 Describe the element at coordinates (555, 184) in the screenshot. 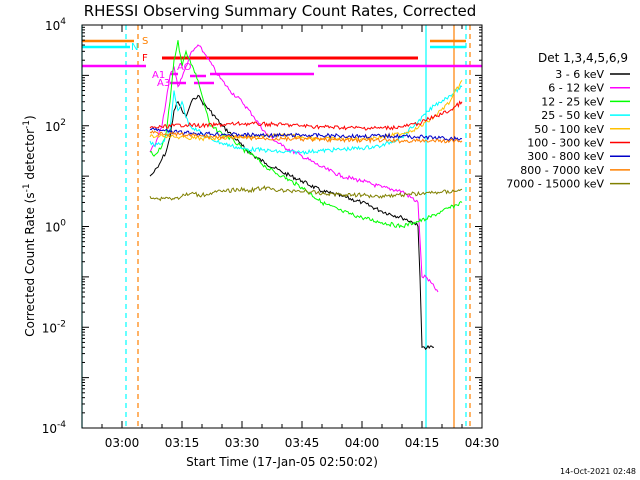

I see `legend-label-8: 7000 - 15000 keV` at that location.